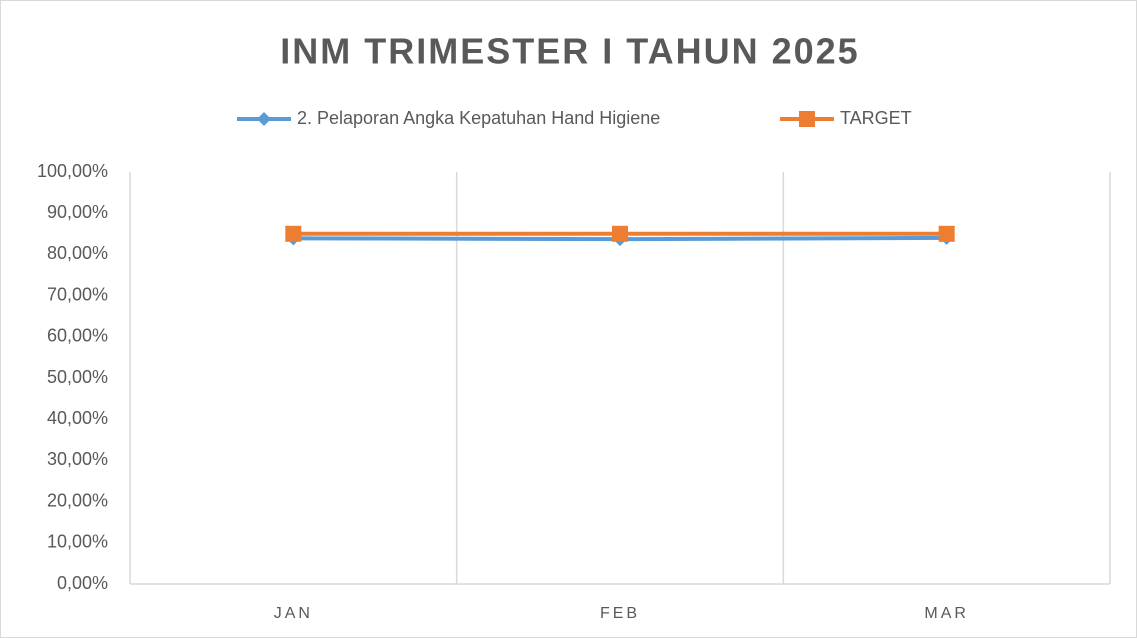  Describe the element at coordinates (72, 171) in the screenshot. I see `y-tick-label: 100,00%` at that location.